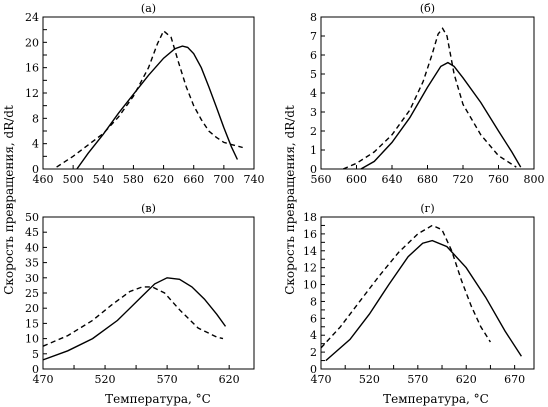  I want to click on panel-label: (в), so click(148, 208).